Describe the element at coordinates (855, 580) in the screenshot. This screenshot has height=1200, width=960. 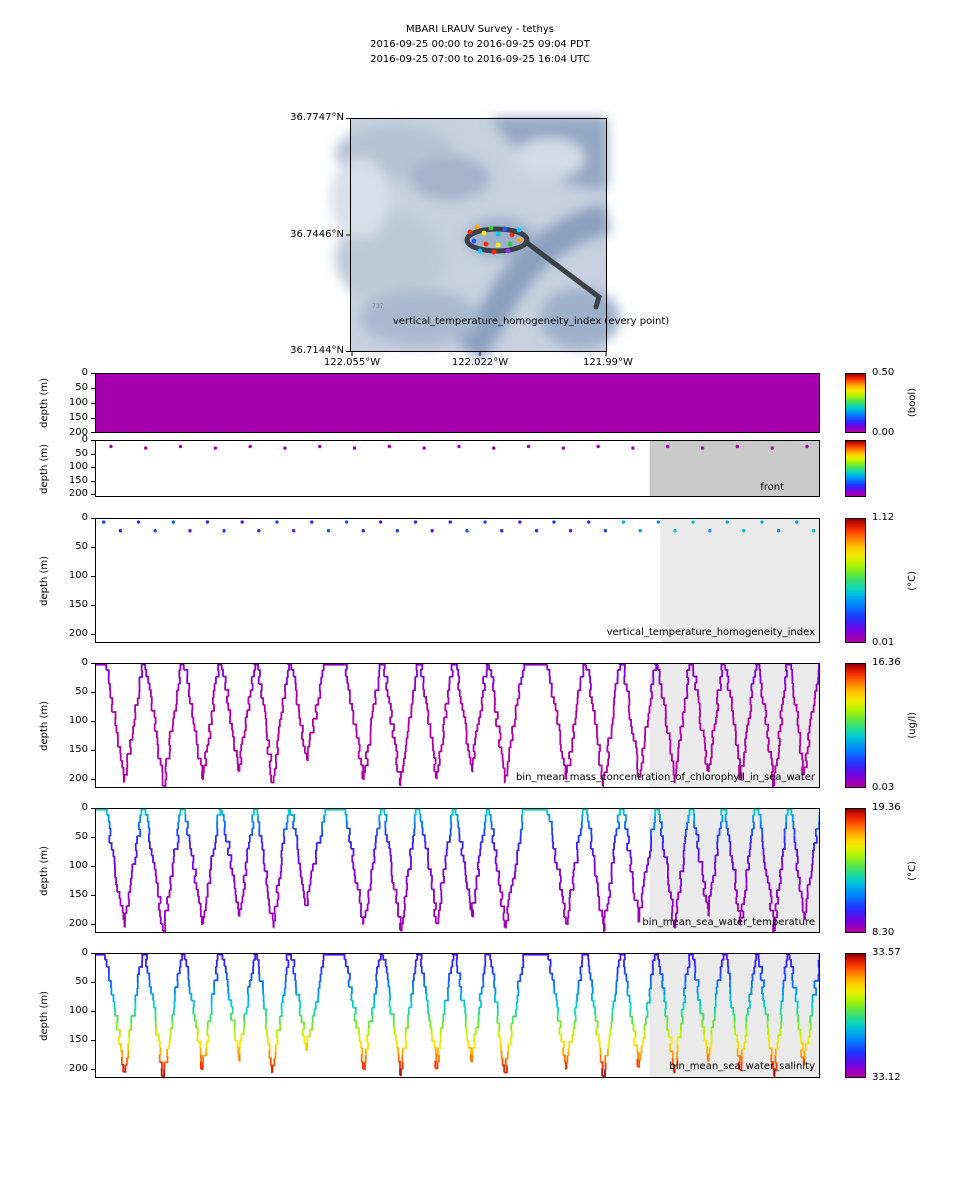
I see `vthi-colorbar` at that location.